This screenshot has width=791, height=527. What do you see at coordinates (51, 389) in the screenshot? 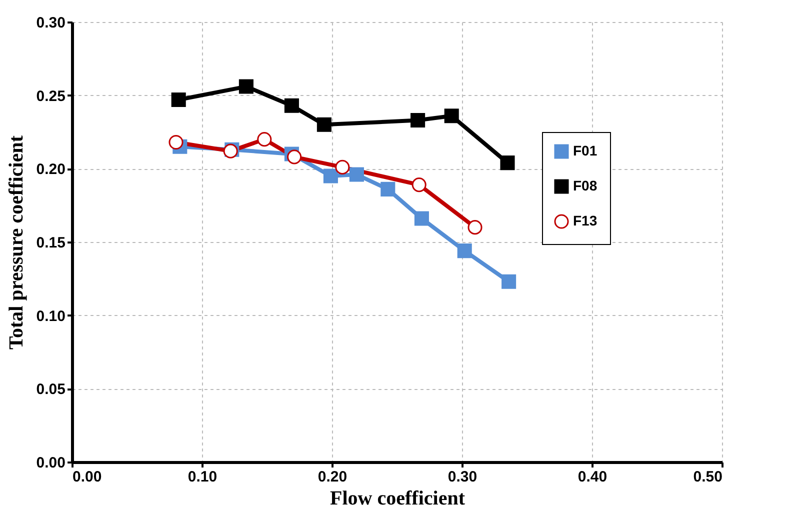
I see `y-tick-label: 0.05` at bounding box center [51, 389].